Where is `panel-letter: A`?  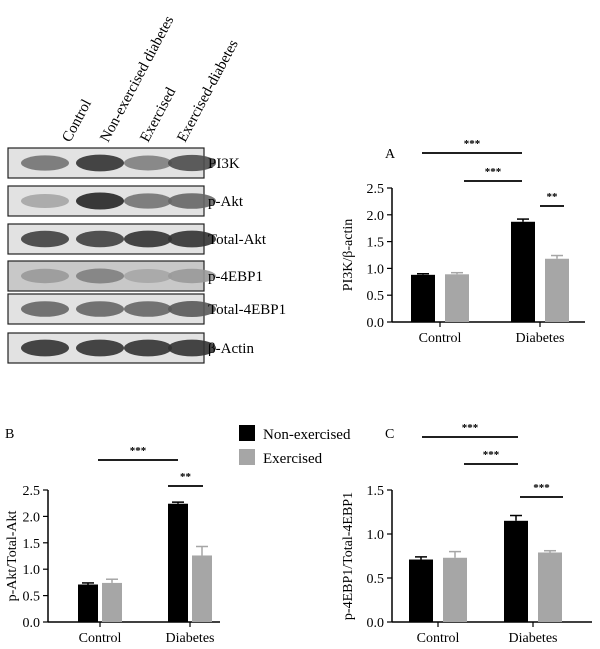 panel-letter: A is located at coordinates (390, 154).